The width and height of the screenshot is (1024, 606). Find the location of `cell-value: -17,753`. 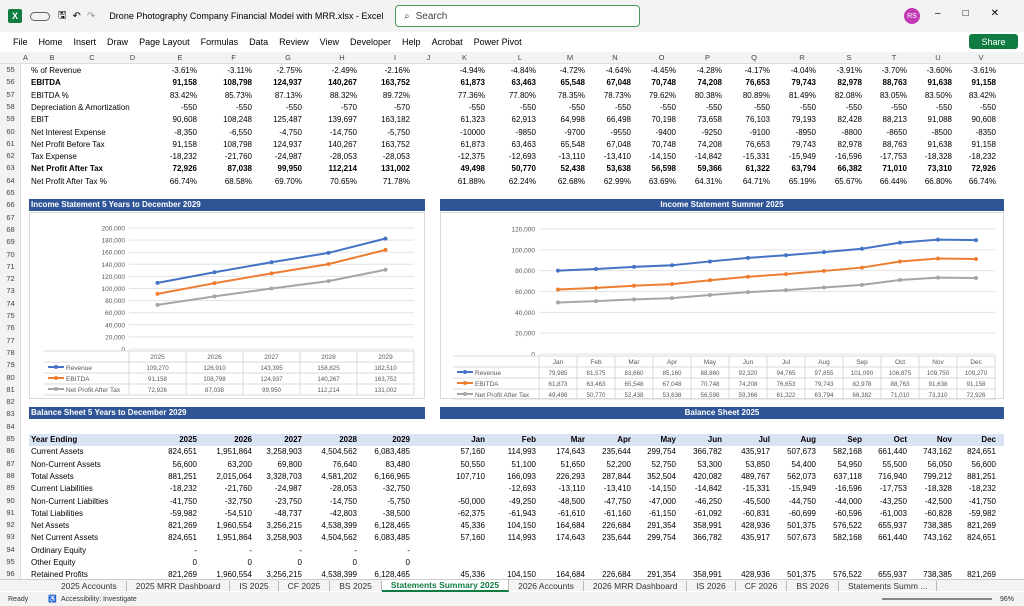

cell-value: -17,753 is located at coordinates (893, 157).